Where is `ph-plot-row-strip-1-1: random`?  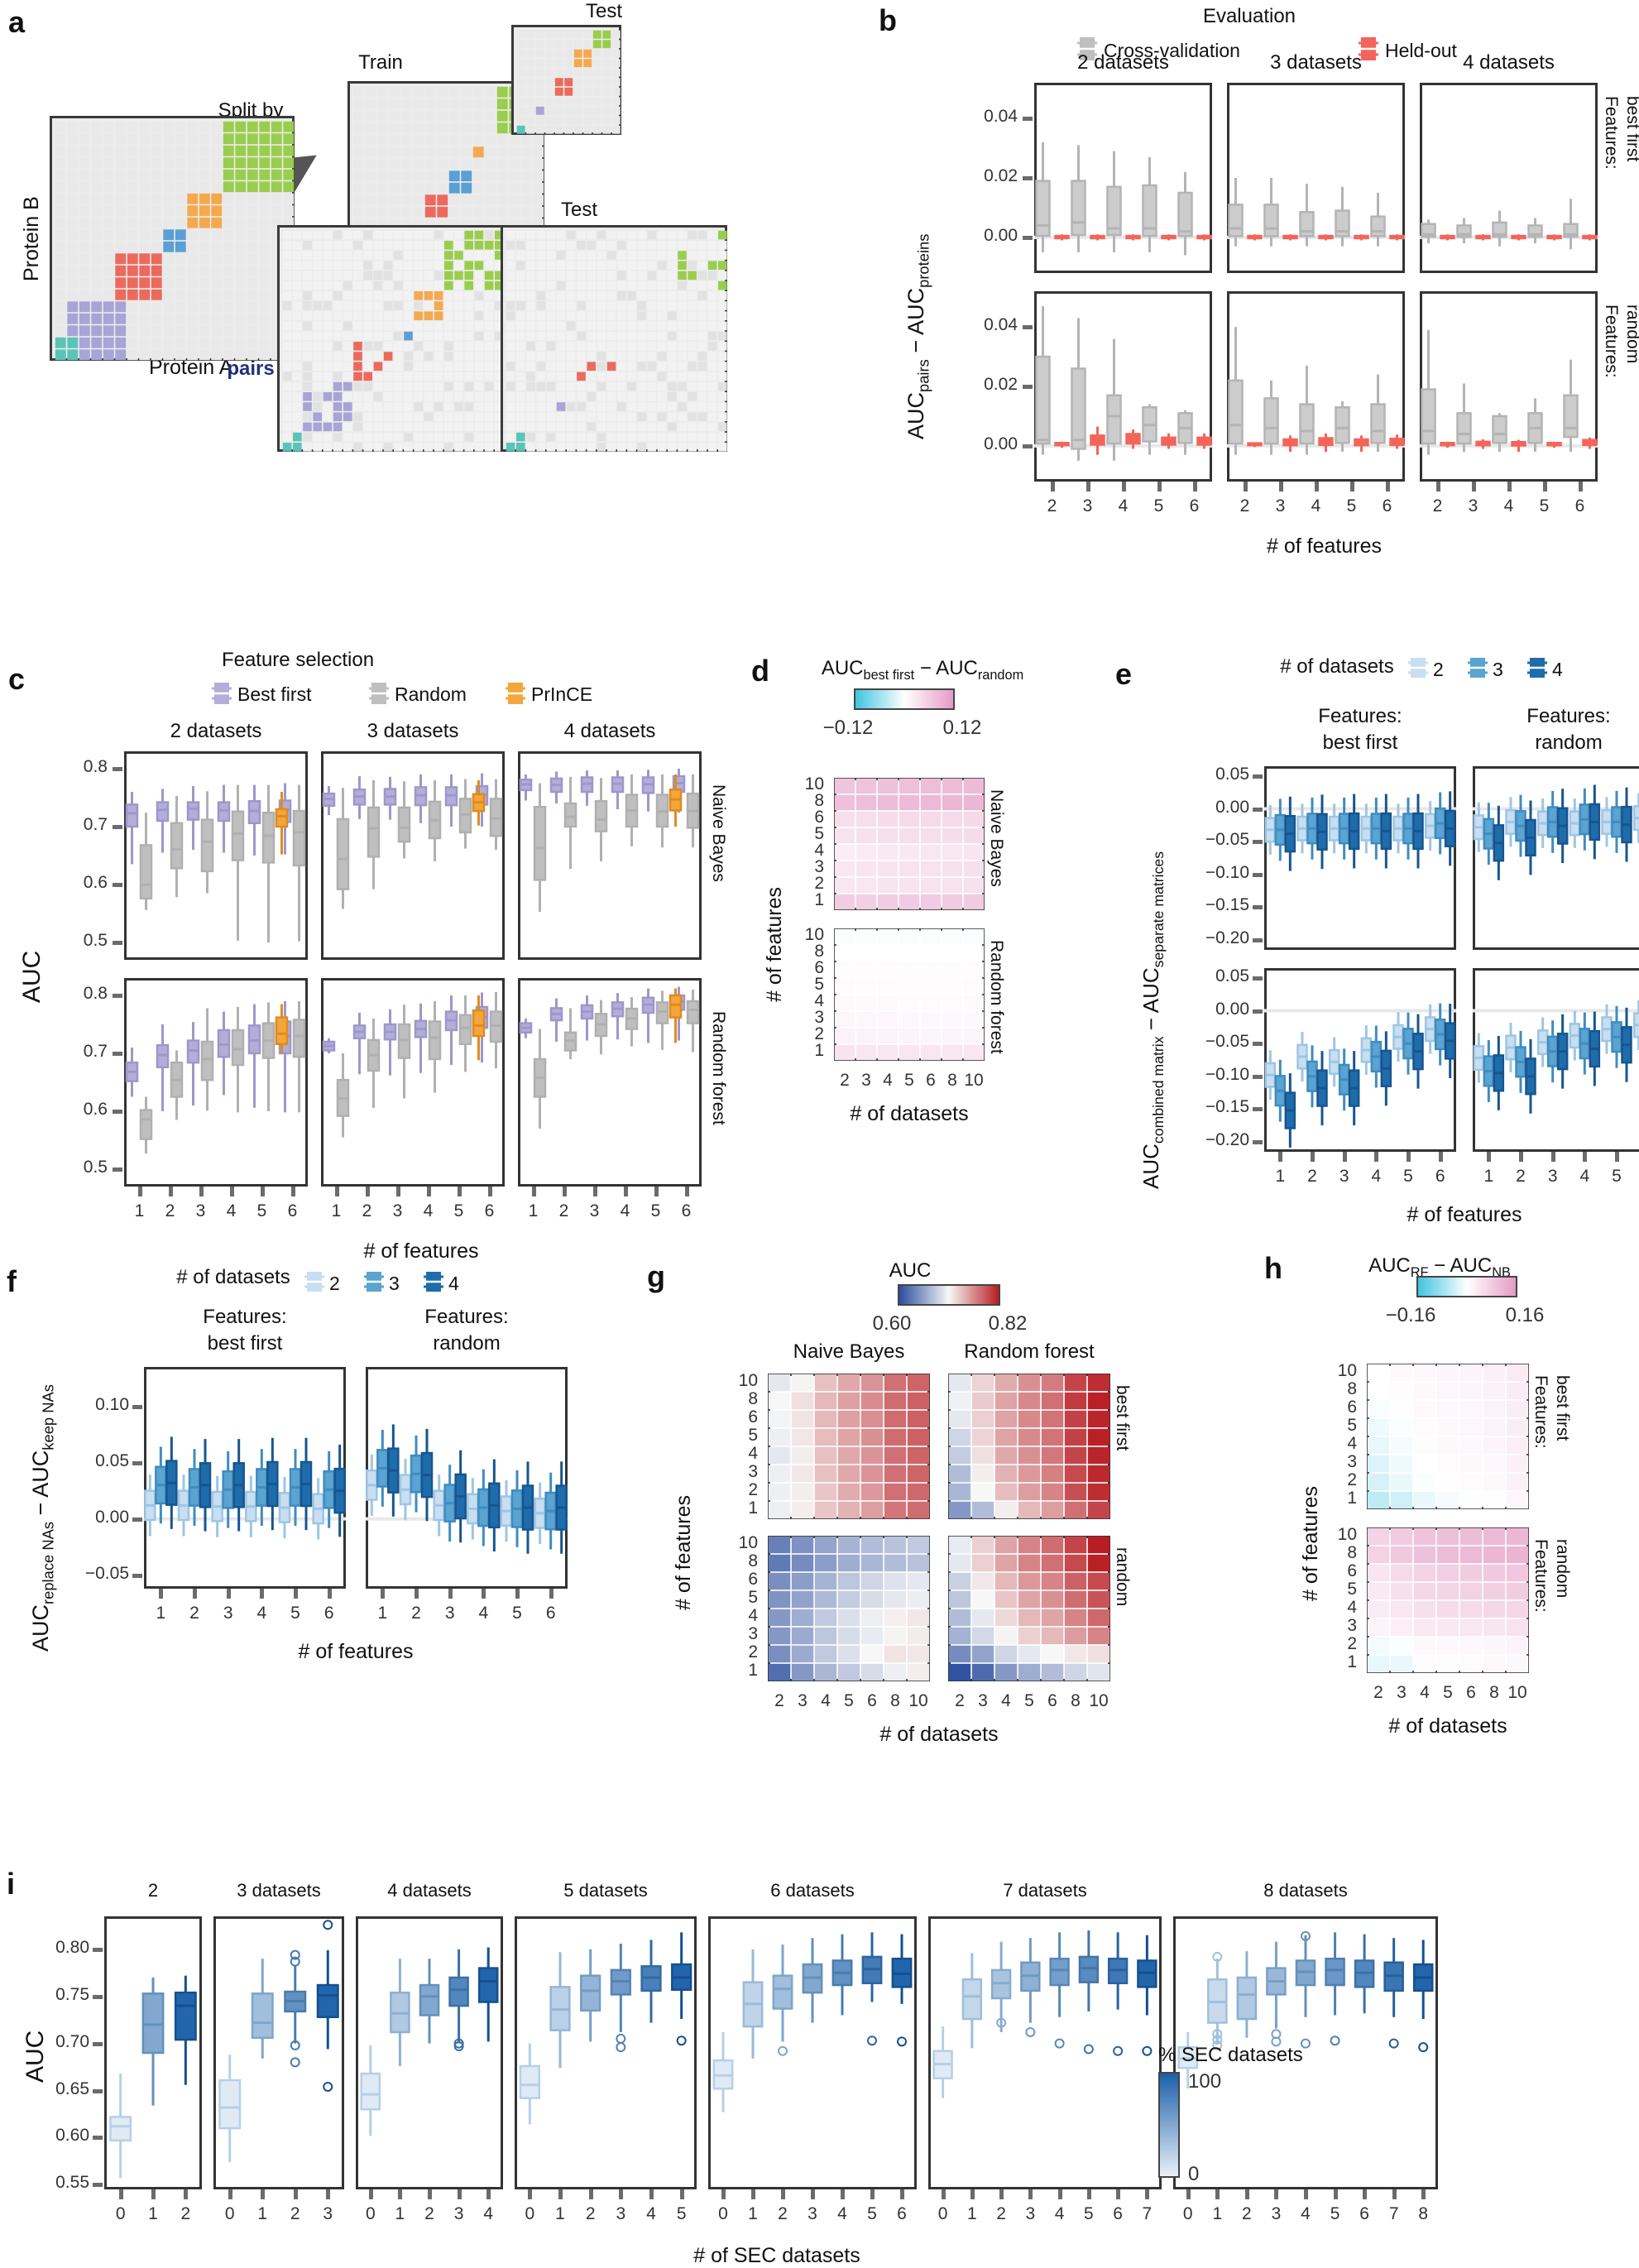
ph-plot-row-strip-1-1: random is located at coordinates (1562, 1569).